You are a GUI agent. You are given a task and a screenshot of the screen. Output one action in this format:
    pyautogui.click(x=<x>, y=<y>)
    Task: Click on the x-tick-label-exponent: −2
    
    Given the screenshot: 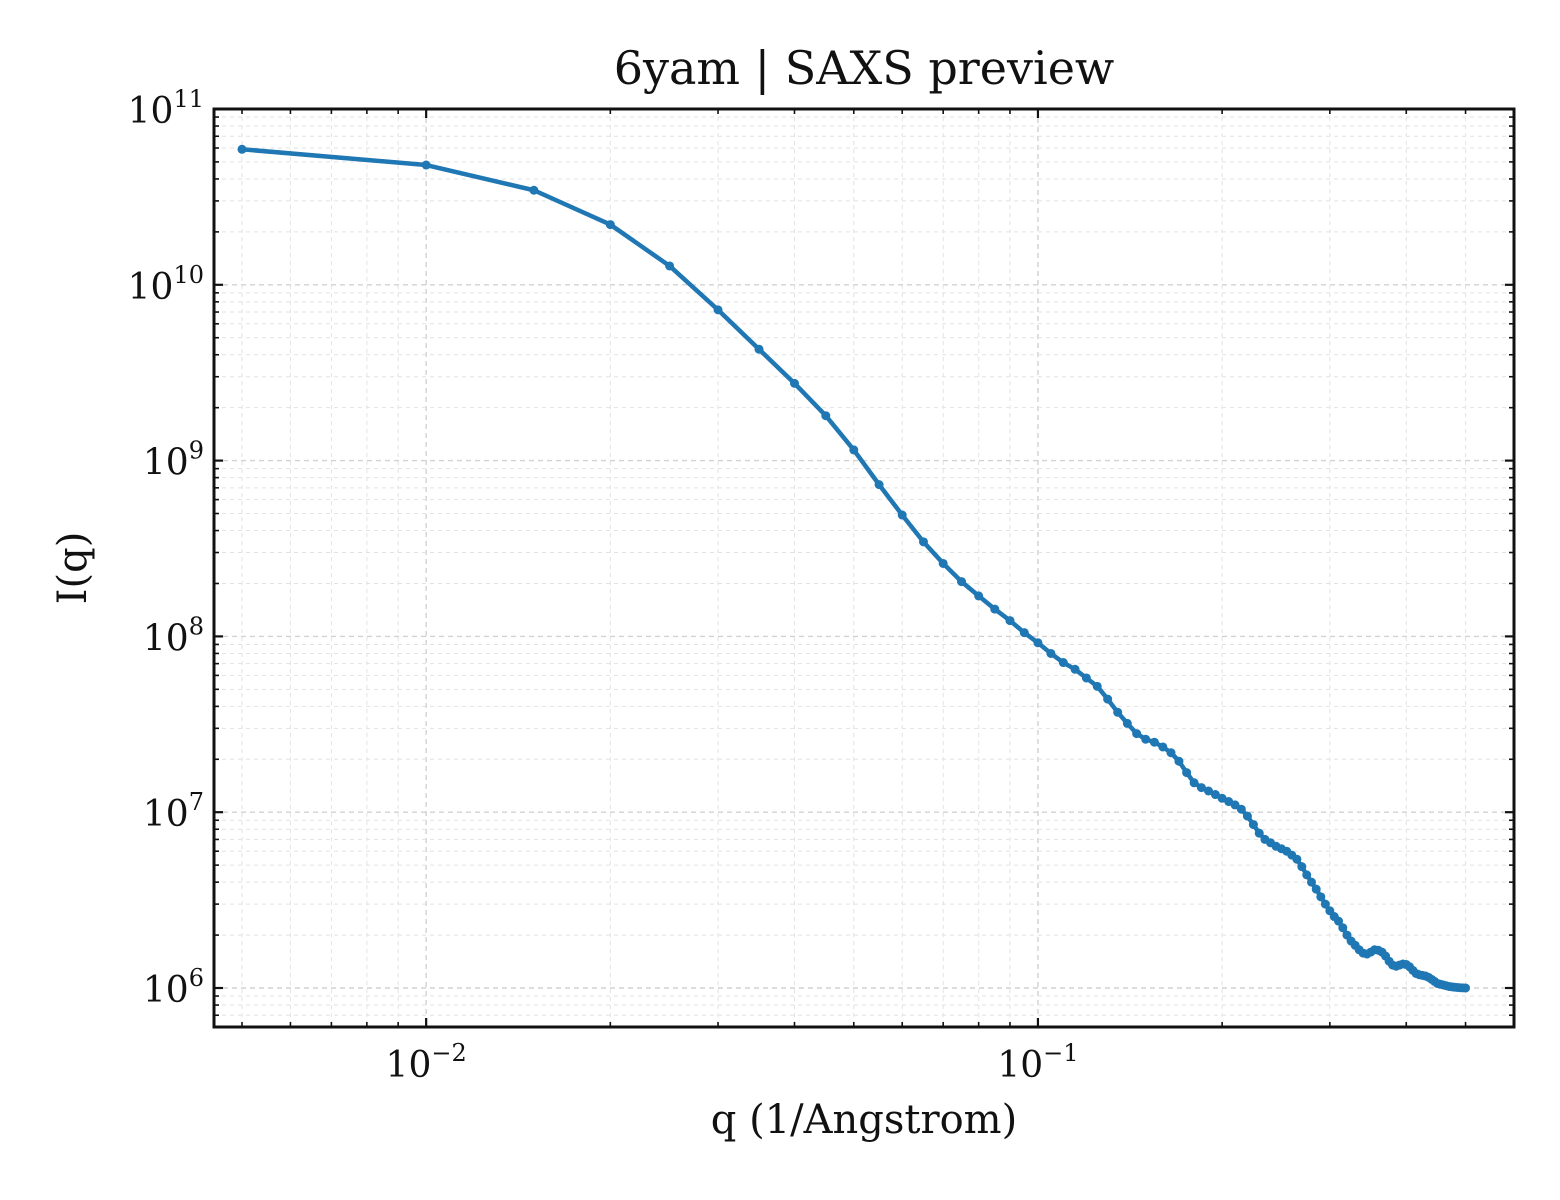 What is the action you would take?
    pyautogui.click(x=448, y=1053)
    